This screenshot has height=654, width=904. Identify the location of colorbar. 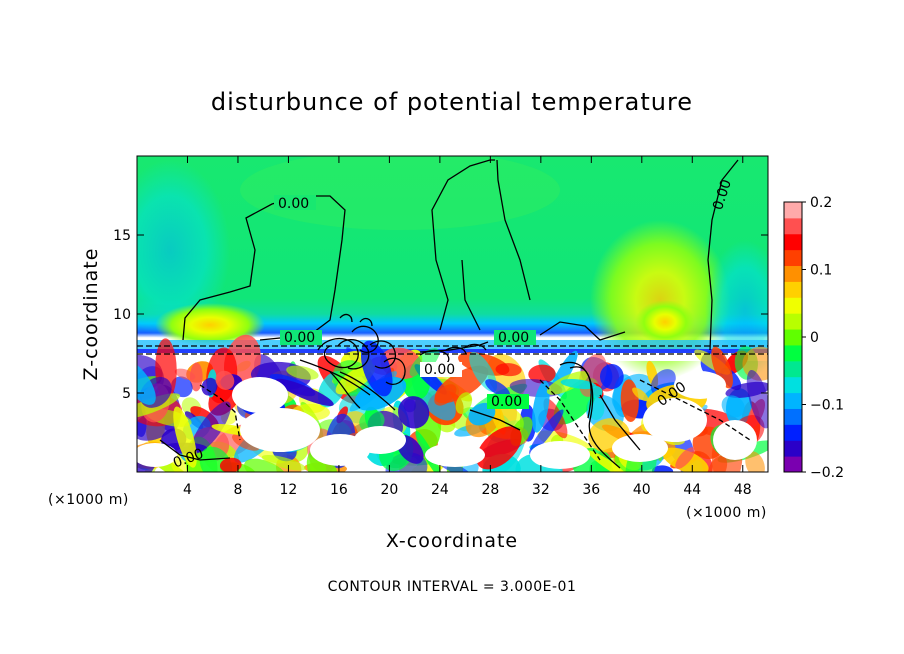
(793, 337).